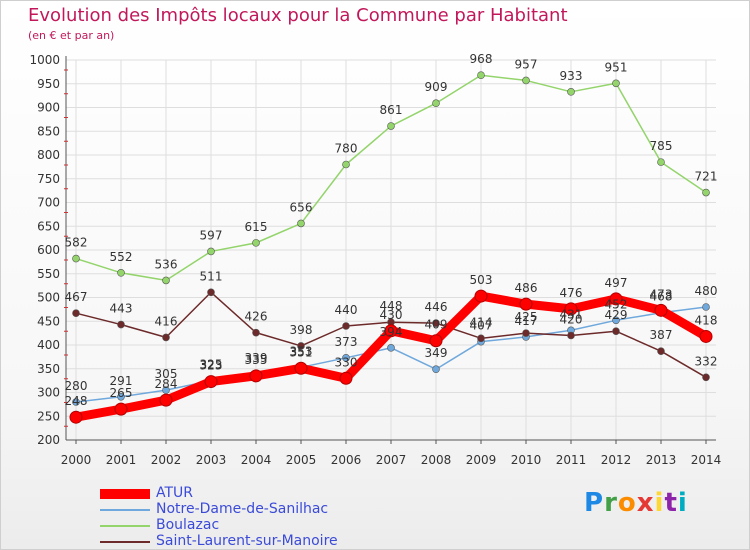 The height and width of the screenshot is (550, 750). Describe the element at coordinates (48, 345) in the screenshot. I see `y-tick-label: 400` at that location.